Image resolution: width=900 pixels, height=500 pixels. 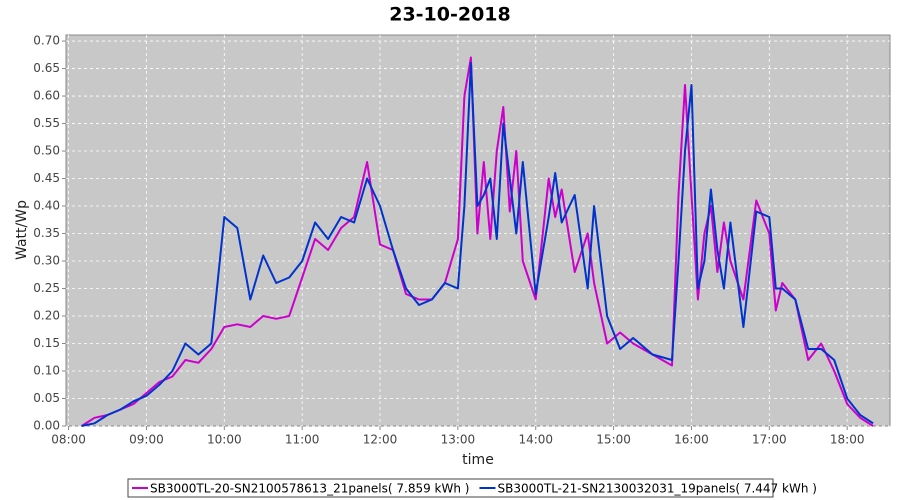 I want to click on y-tick-label: 0.15, so click(x=46, y=343).